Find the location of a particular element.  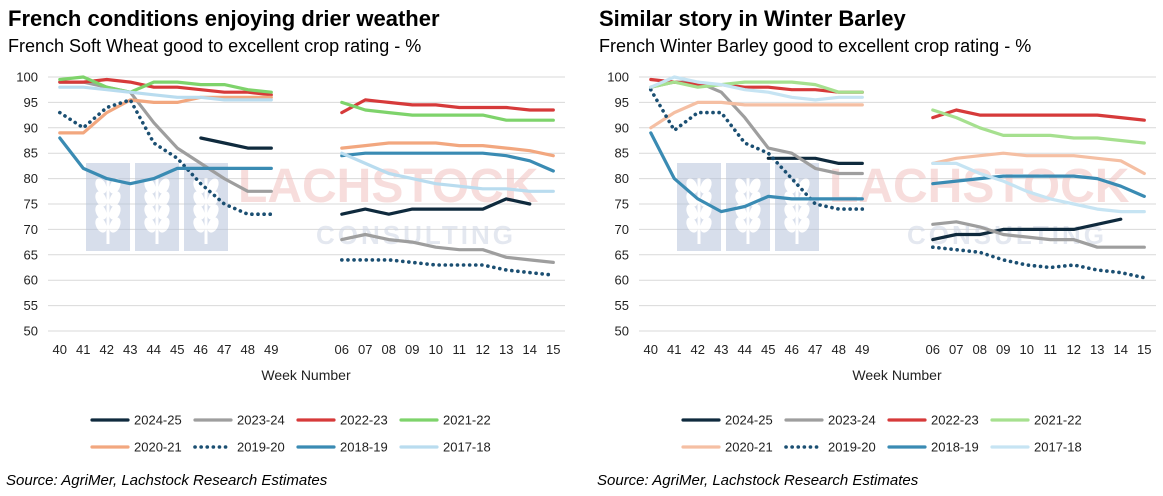

barley-y-tick-label: 90 is located at coordinates (622, 127).